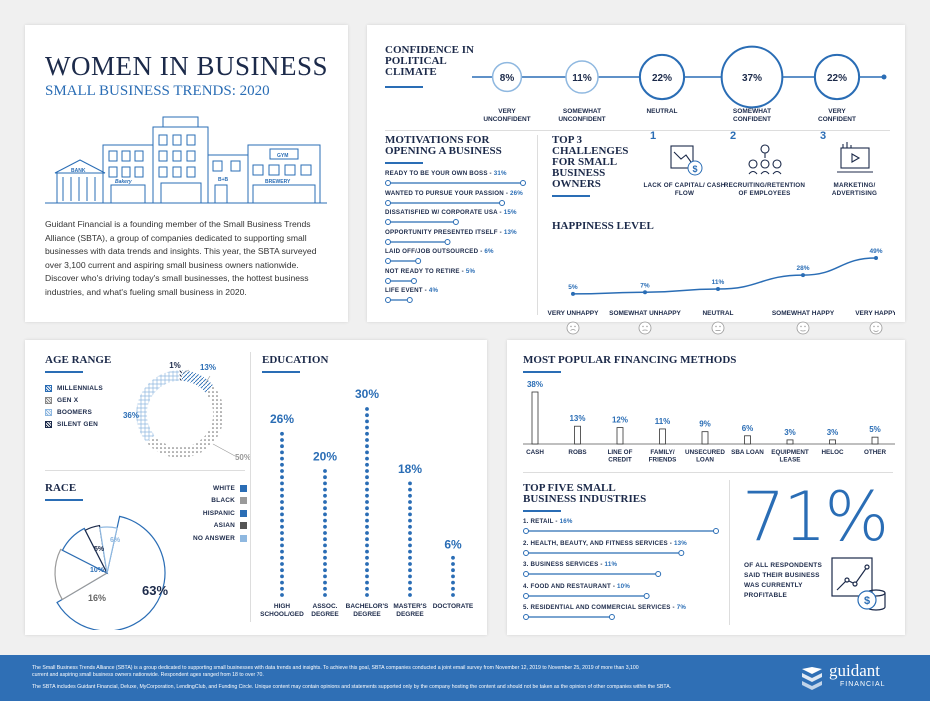 This screenshot has width=930, height=701. Describe the element at coordinates (460, 200) in the screenshot. I see `motivation-row: WANTED TO PURSUE YOUR PASSION - 26%` at that location.